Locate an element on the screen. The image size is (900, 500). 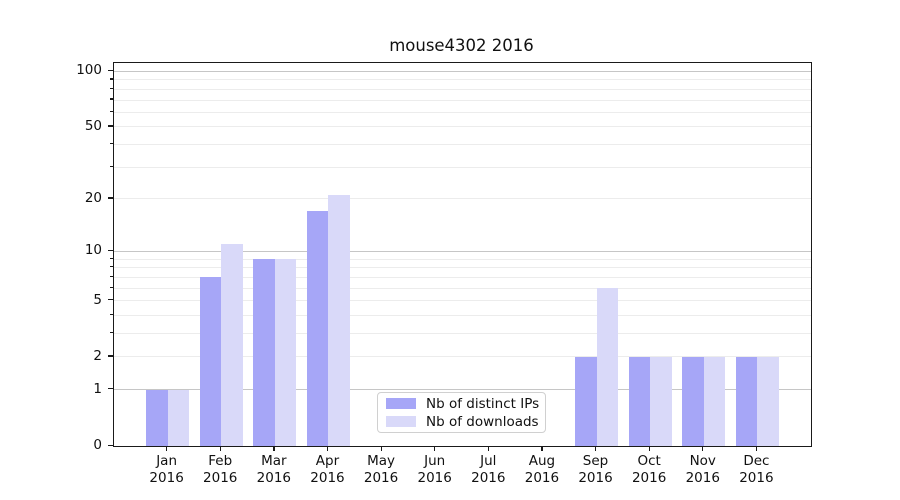
x-tick-label: Dec 2016 is located at coordinates (756, 469).